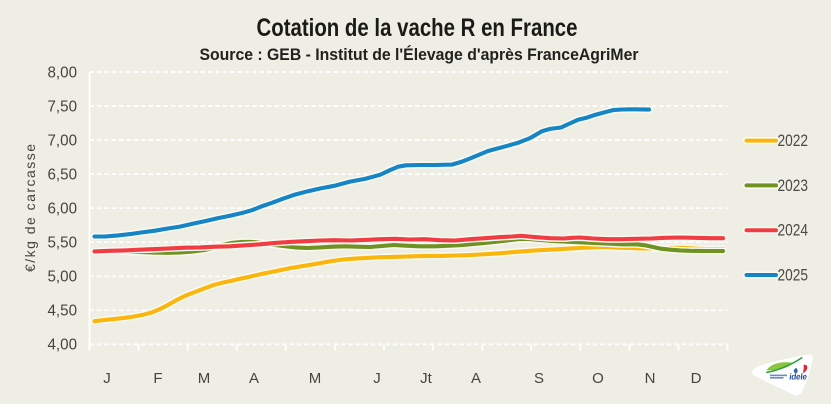 This screenshot has width=831, height=404. I want to click on svg-text: 2023, so click(793, 185).